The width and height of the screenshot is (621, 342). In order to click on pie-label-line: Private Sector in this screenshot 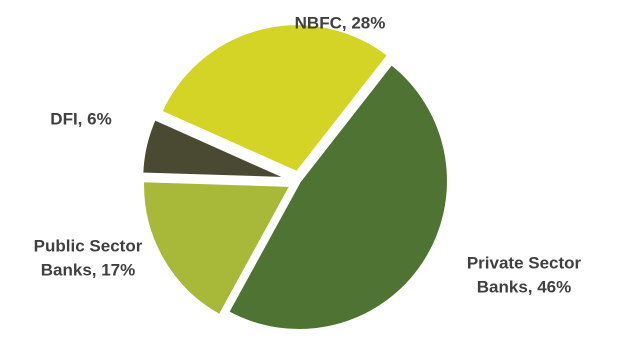, I will do `click(524, 262)`.